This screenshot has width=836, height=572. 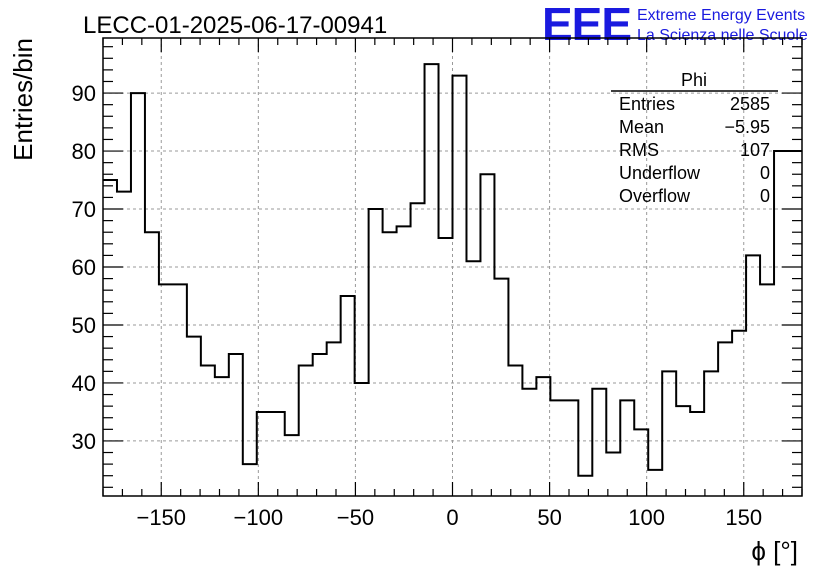 What do you see at coordinates (743, 517) in the screenshot?
I see `x-tick-label: 150` at bounding box center [743, 517].